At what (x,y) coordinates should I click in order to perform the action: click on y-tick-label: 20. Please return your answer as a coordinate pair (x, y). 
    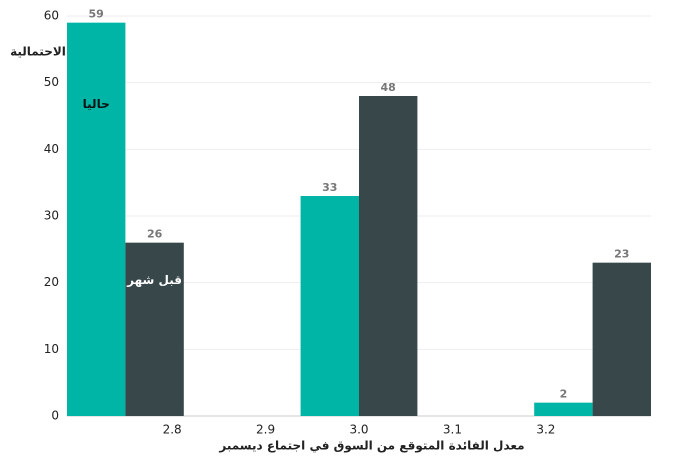
    Looking at the image, I should click on (51, 282).